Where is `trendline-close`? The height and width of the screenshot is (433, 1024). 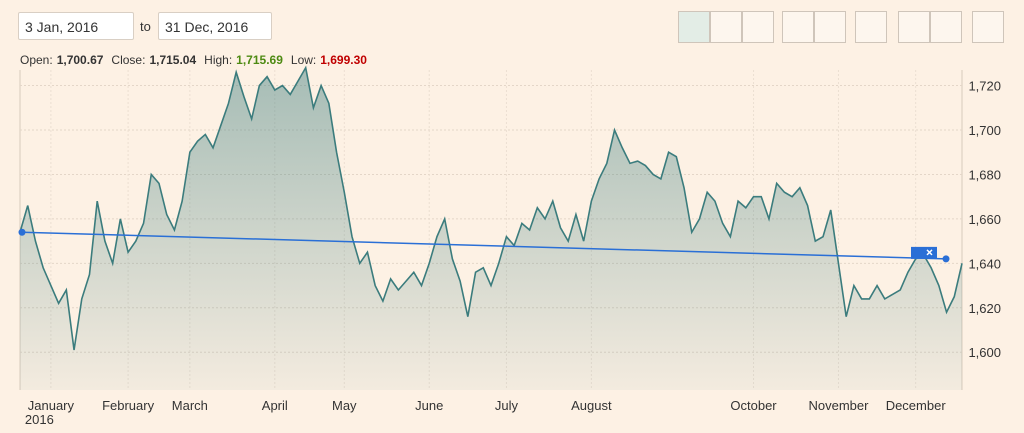
trendline-close is located at coordinates (929, 252).